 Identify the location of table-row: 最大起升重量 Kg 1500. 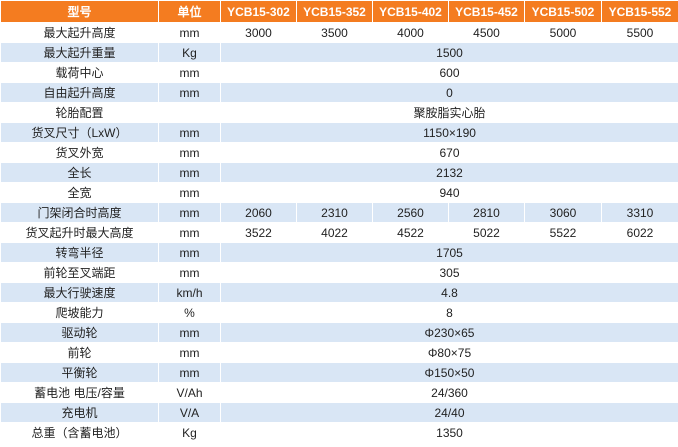
(339, 52).